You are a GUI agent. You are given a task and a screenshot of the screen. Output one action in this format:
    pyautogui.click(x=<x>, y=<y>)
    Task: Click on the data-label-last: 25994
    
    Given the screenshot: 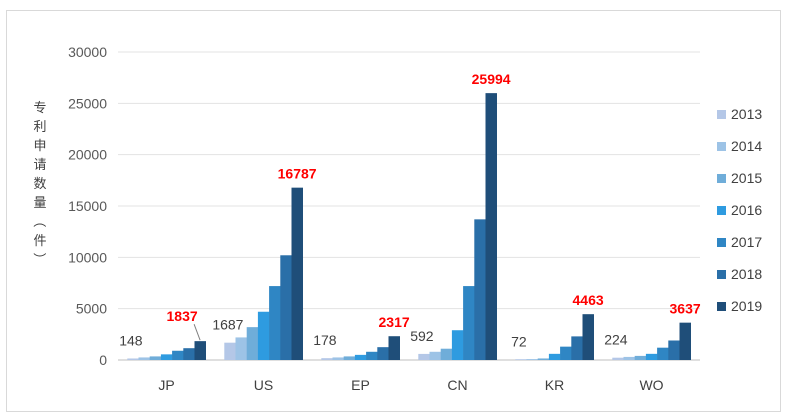 What is the action you would take?
    pyautogui.click(x=491, y=79)
    